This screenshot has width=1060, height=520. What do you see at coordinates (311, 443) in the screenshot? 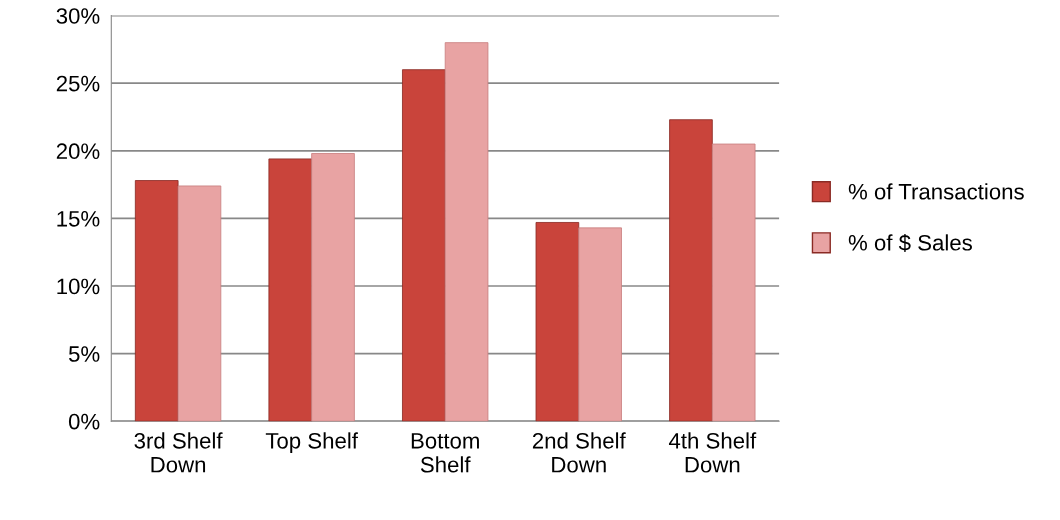
I see `x-tick-label: Top Shelf` at bounding box center [311, 443].